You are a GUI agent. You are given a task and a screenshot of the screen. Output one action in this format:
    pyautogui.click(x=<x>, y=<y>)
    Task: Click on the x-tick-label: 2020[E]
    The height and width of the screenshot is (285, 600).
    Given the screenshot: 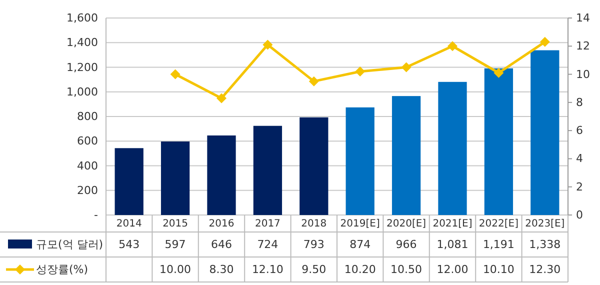 What is the action you would take?
    pyautogui.click(x=406, y=224)
    